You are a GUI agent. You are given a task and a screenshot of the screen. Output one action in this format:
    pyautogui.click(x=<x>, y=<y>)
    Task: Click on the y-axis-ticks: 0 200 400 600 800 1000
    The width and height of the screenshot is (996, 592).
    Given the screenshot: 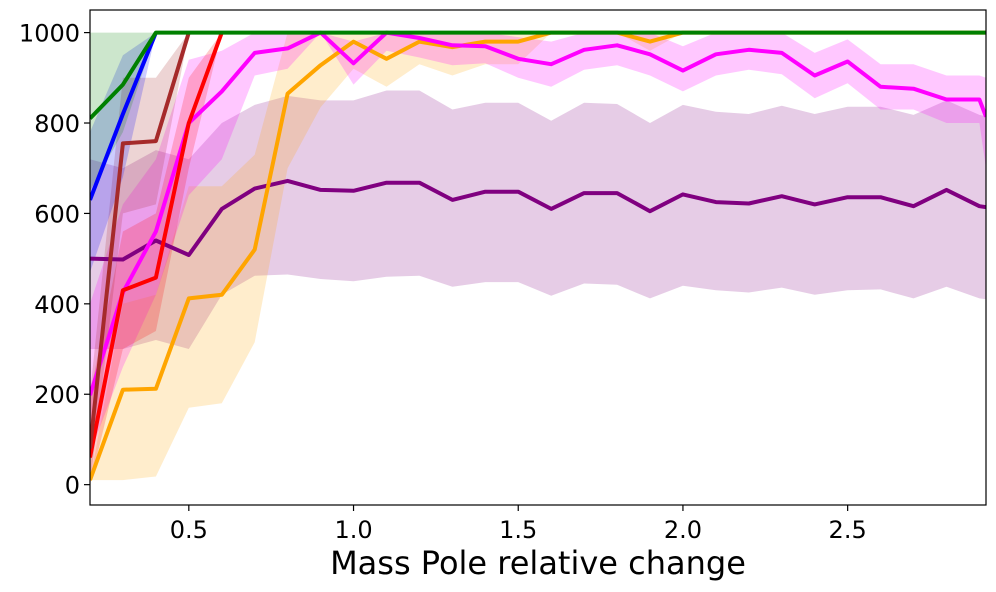 What is the action you would take?
    pyautogui.click(x=54, y=260)
    